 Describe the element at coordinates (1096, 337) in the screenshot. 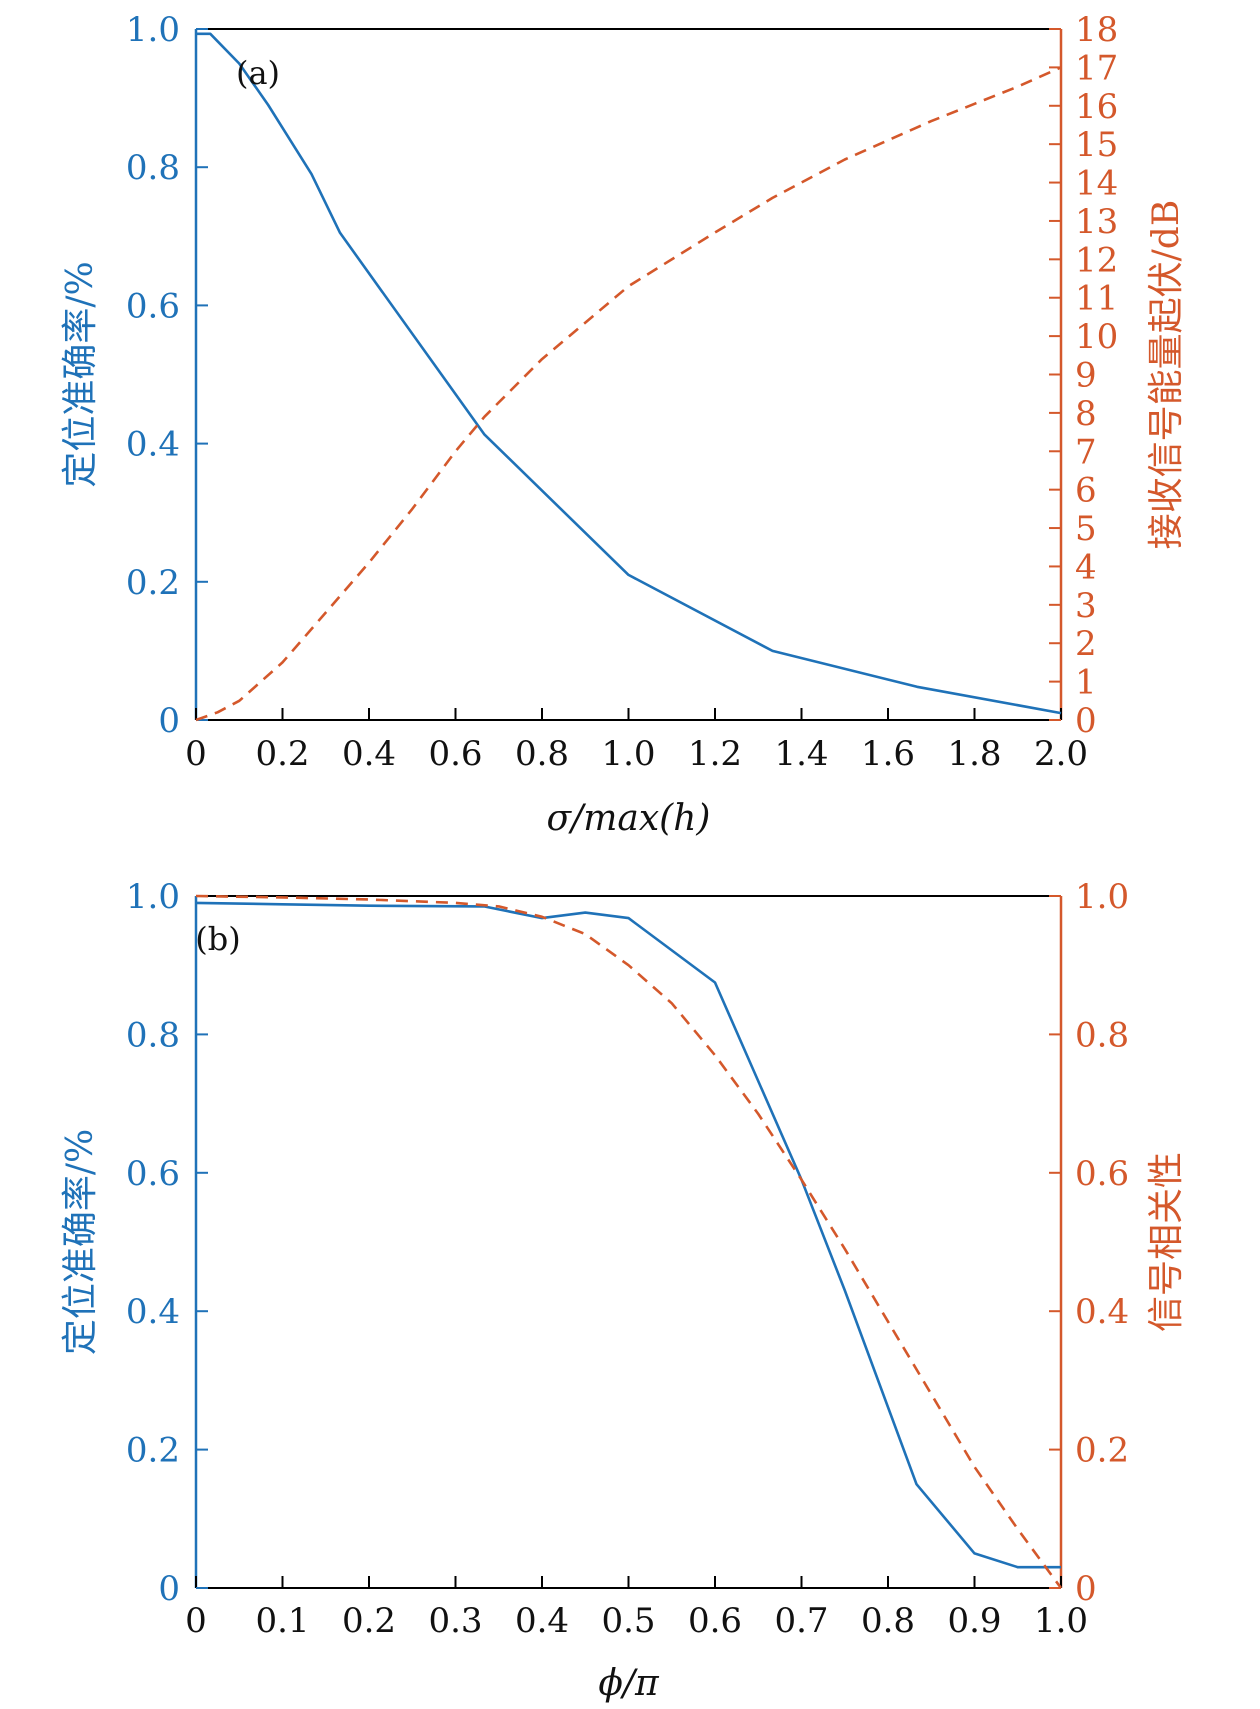

I see `right-y-tick-label: 10` at that location.